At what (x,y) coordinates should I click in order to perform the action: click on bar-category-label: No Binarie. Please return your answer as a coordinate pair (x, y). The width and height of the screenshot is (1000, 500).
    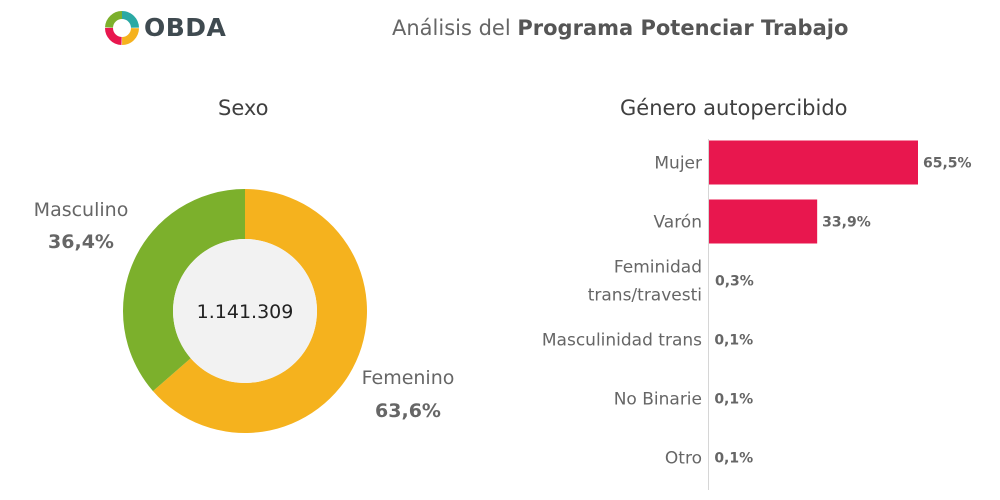
    Looking at the image, I should click on (658, 400).